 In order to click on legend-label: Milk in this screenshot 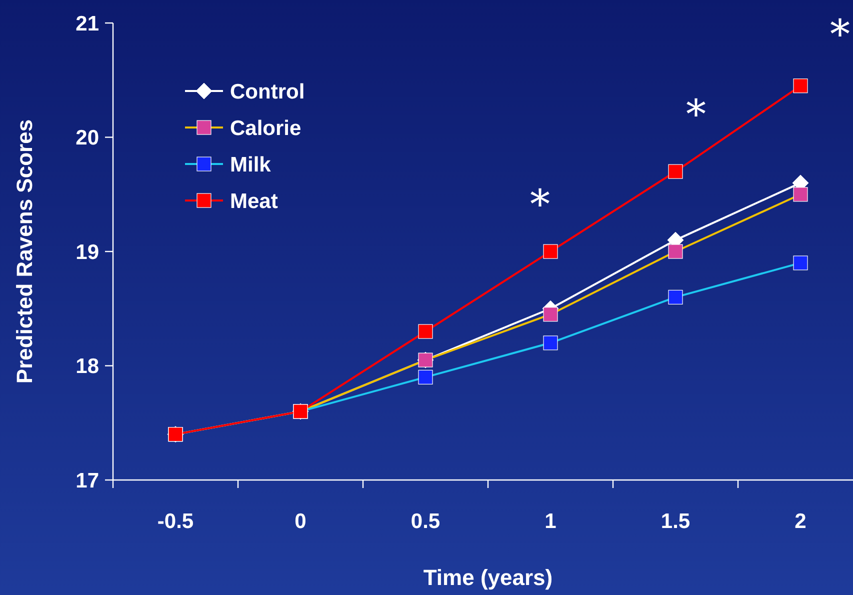, I will do `click(251, 164)`.